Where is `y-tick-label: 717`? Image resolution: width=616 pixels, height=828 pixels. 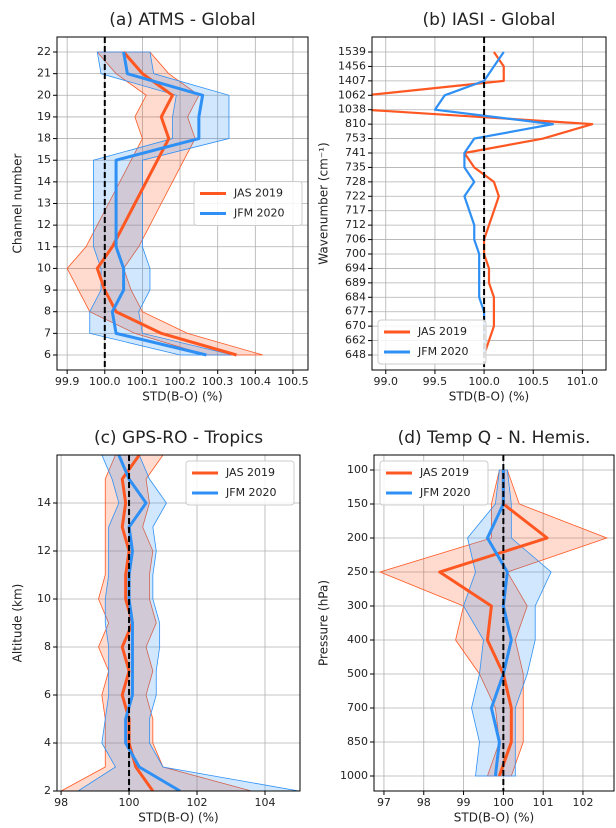
y-tick-label: 717 is located at coordinates (355, 210).